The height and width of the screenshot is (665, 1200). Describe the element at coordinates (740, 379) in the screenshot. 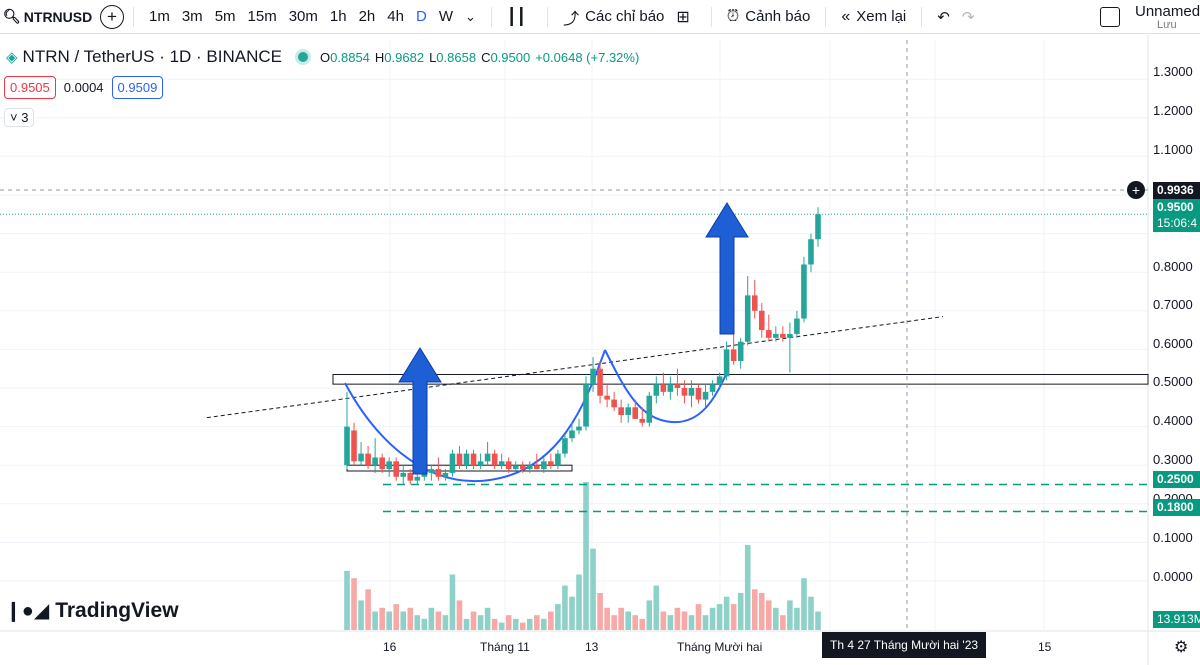

I see `resistance-zone` at that location.